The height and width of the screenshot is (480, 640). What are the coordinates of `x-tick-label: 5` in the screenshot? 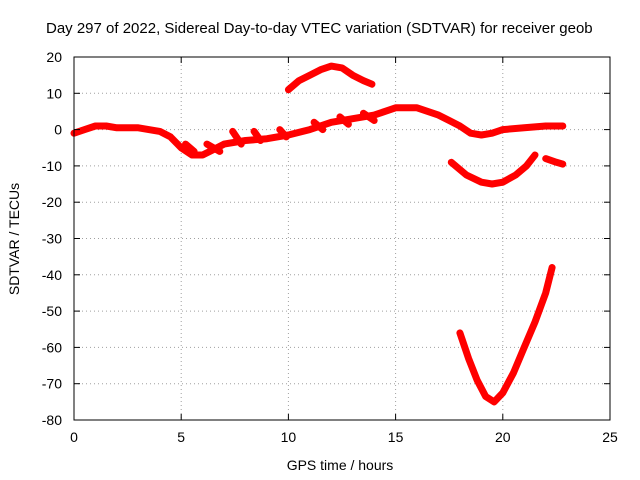 It's located at (181, 437).